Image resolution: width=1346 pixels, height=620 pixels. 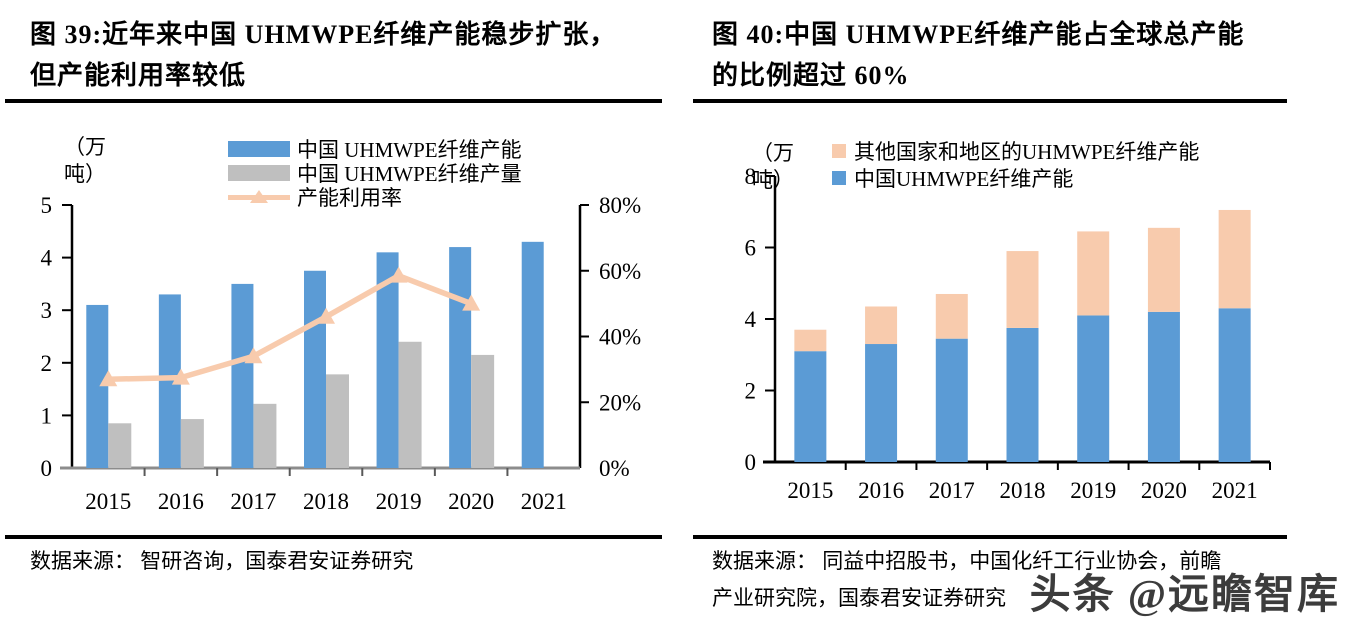 I want to click on figure-40-legend: 其他国家和地区的UHMWPE纤维产能 中国UHMWPE纤维产能, so click(x=1015, y=164).